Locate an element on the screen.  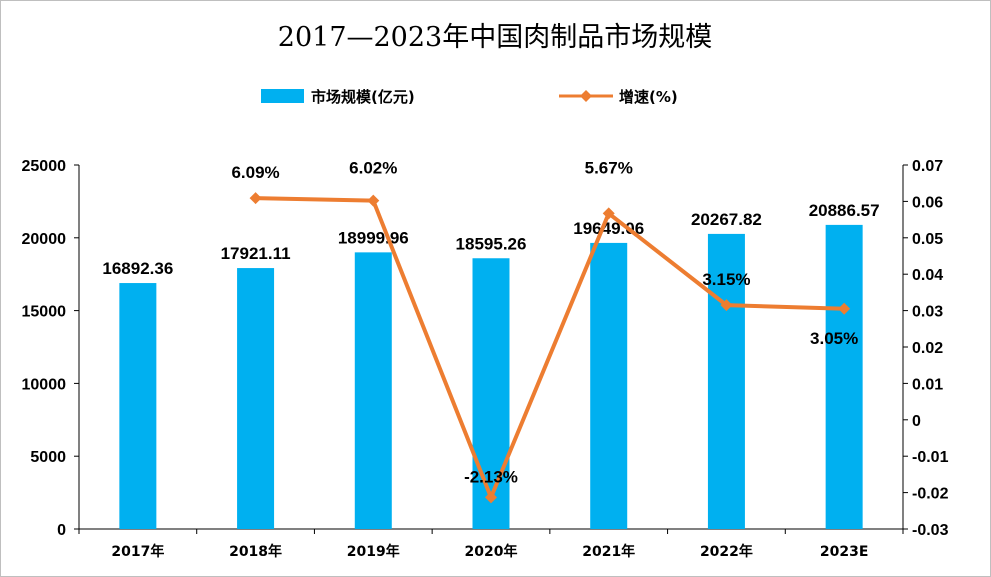
y-left-tick-label: 5000 is located at coordinates (48, 457).